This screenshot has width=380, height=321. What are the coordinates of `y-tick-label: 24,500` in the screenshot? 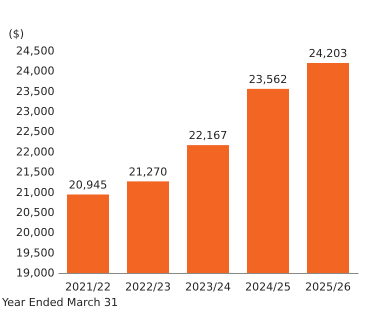 It's located at (35, 51).